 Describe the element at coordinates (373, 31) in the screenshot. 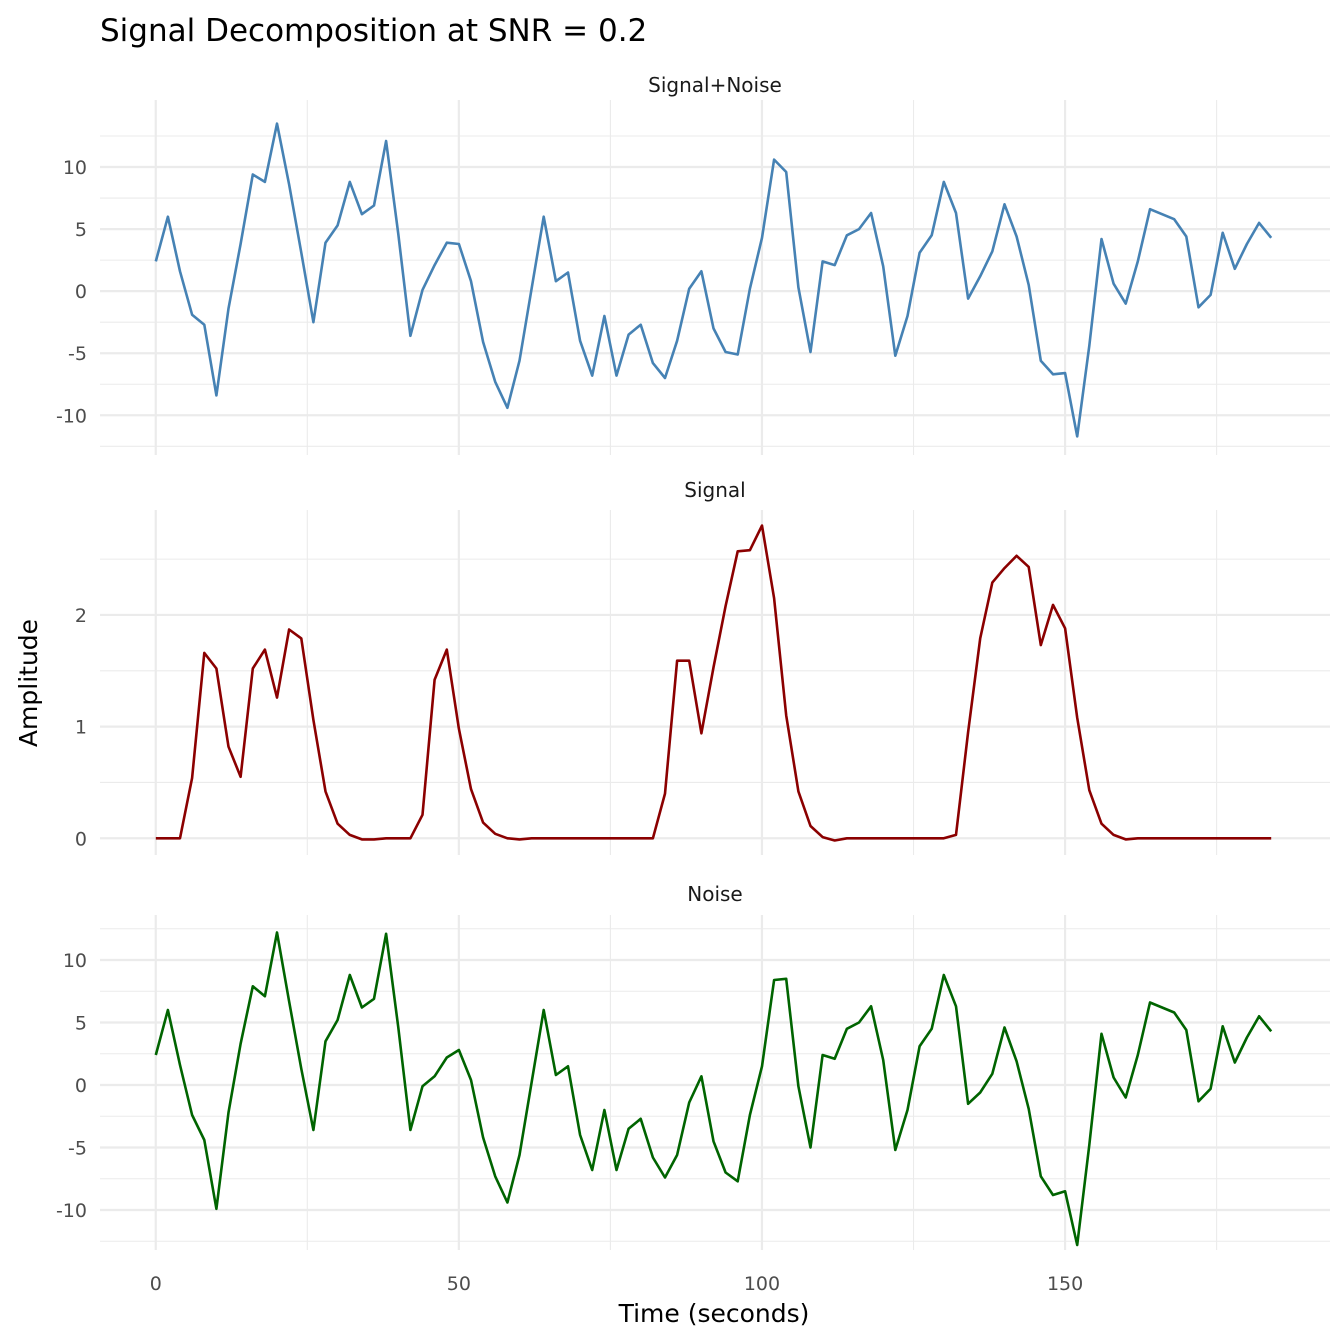

I see `chart-title: Signal Decomposition at SNR = 0.2` at that location.